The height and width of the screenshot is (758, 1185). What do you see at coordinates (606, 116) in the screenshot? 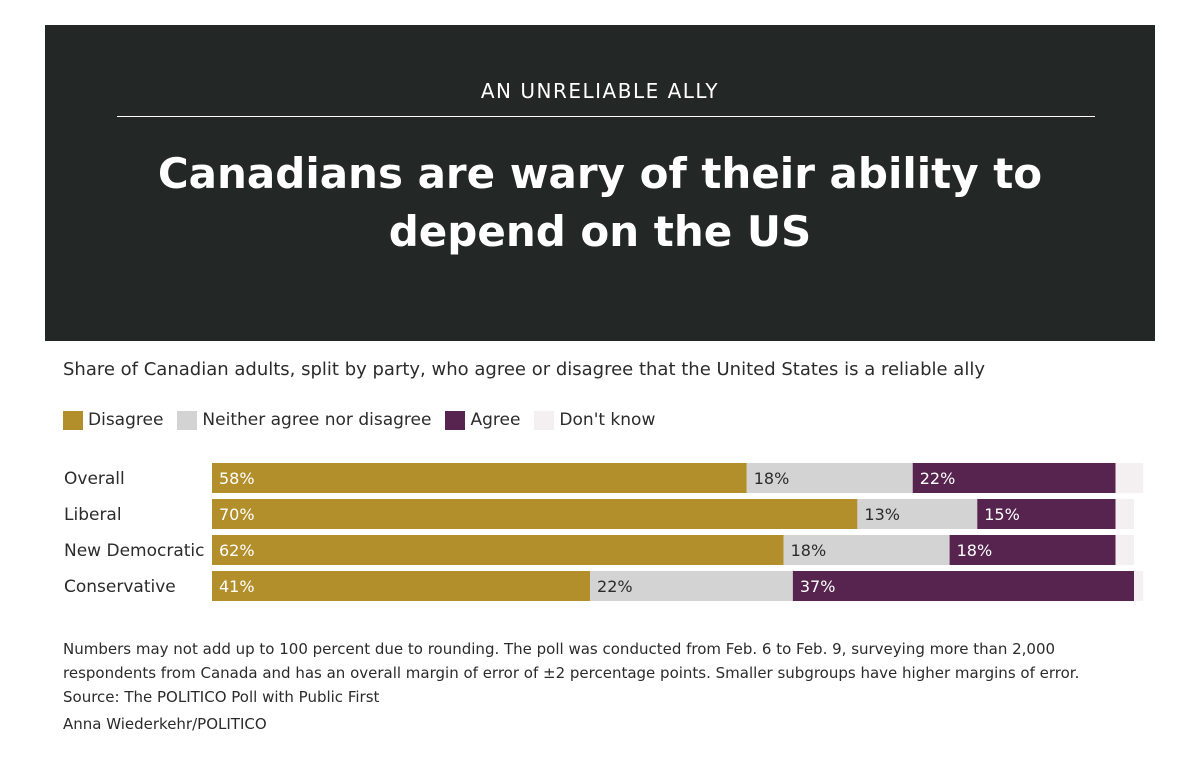
I see `header-divider` at bounding box center [606, 116].